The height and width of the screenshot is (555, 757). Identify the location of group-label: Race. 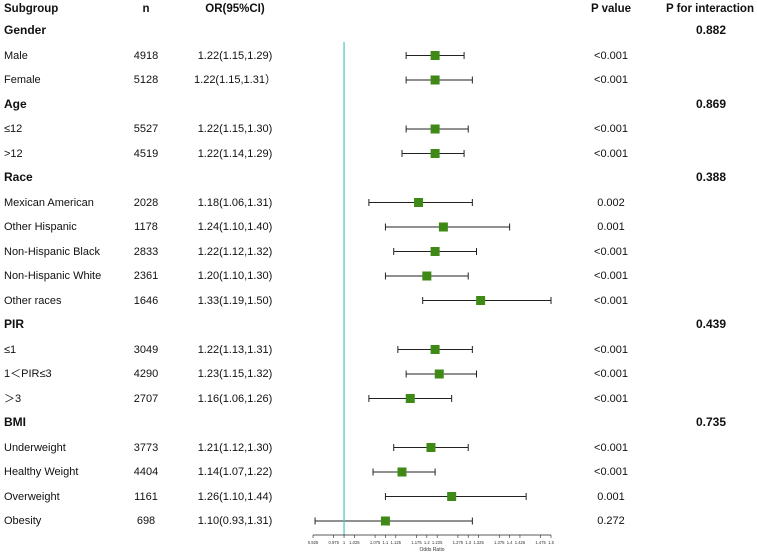
(18, 177).